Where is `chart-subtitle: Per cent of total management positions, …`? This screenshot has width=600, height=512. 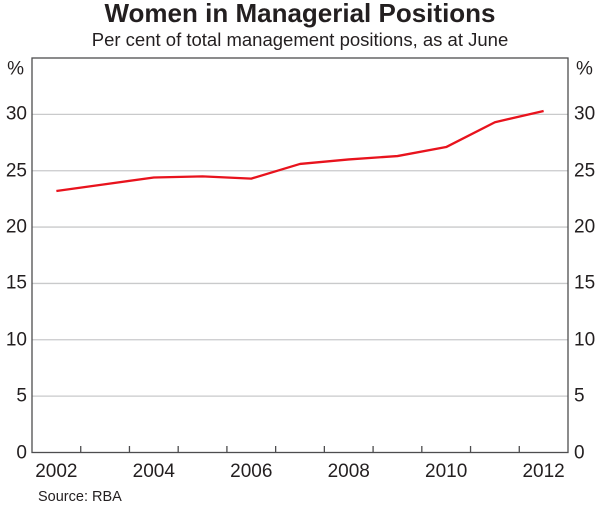
chart-subtitle: Per cent of total management positions, … is located at coordinates (300, 39).